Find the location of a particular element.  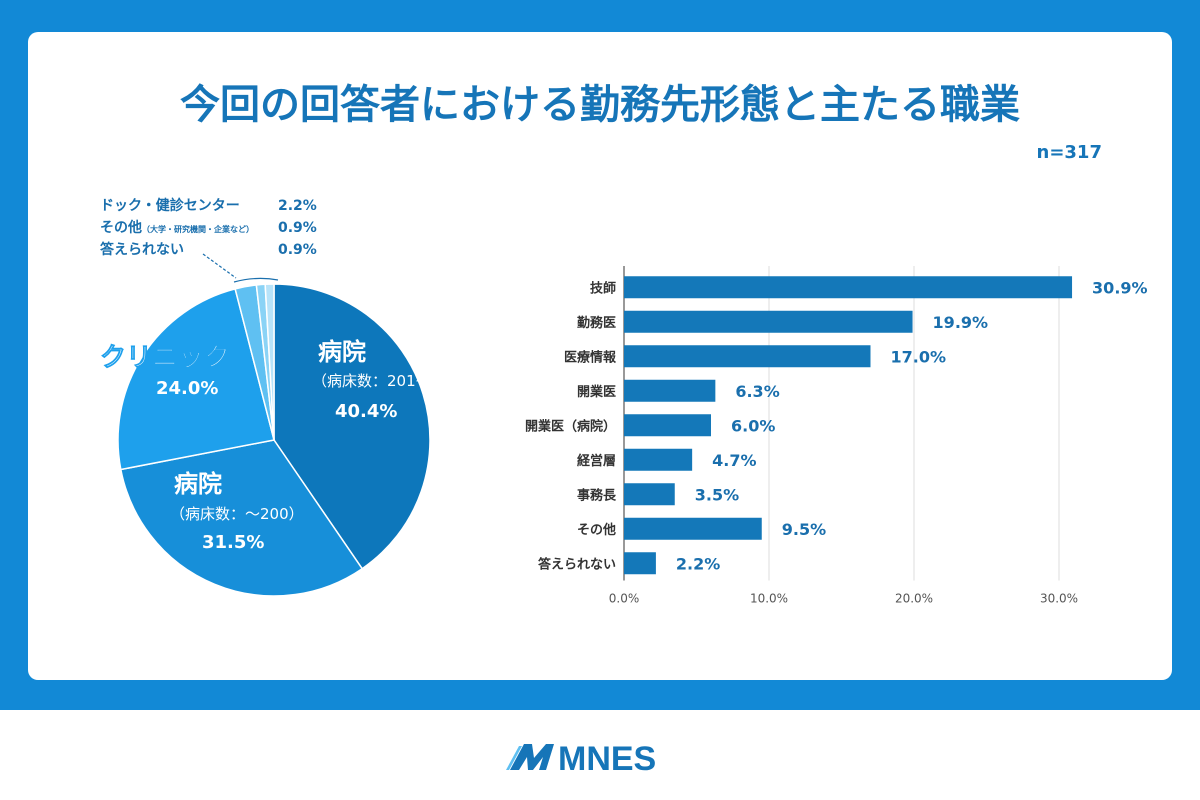

bar-value-label: 6.0% is located at coordinates (753, 425).